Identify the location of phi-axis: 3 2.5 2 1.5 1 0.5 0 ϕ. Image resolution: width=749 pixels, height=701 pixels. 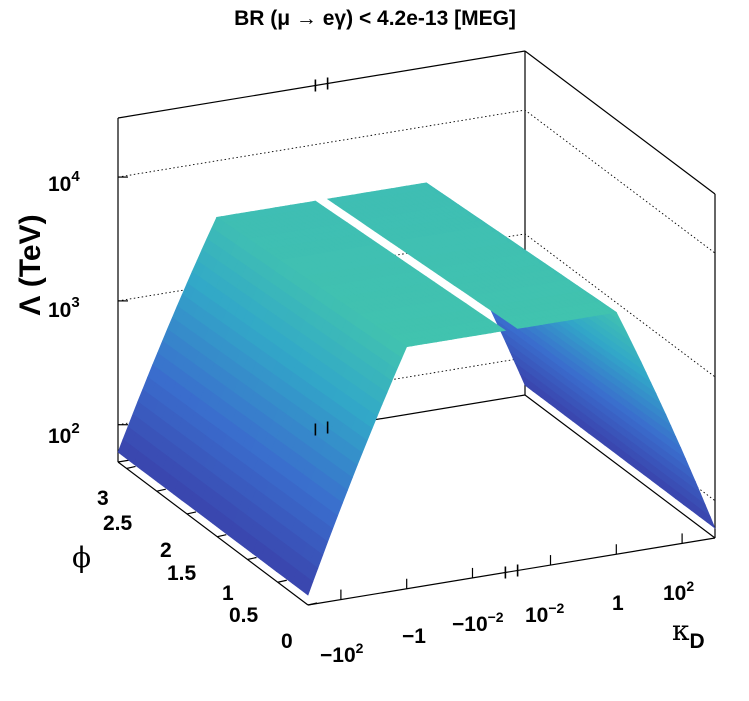
(182, 570).